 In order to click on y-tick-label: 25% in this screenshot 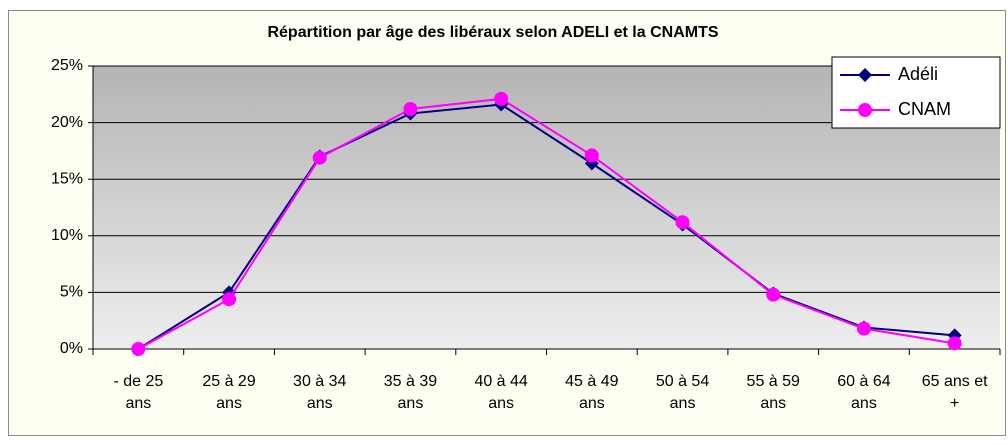, I will do `click(67, 65)`.